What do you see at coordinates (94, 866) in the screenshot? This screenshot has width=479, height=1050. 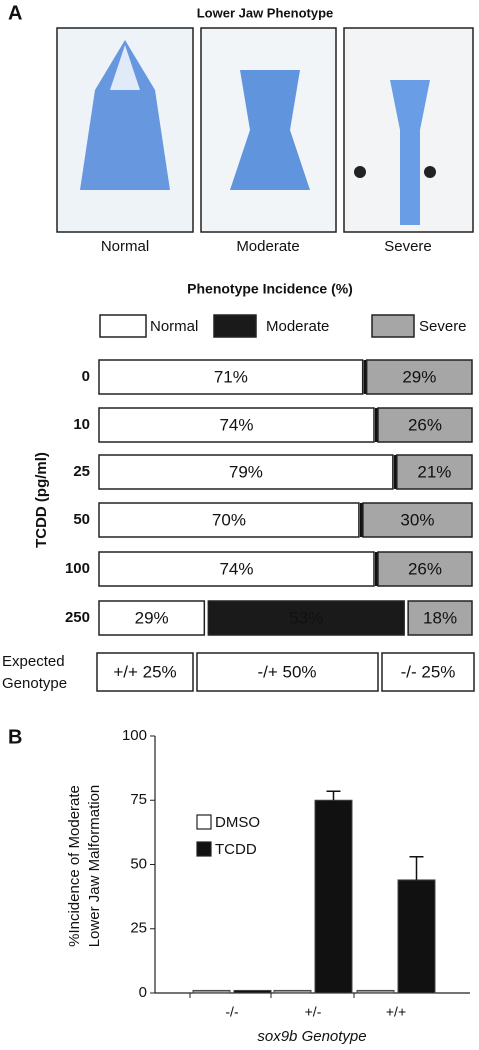 I see `y-axis-label: Lower Jaw Malformation` at bounding box center [94, 866].